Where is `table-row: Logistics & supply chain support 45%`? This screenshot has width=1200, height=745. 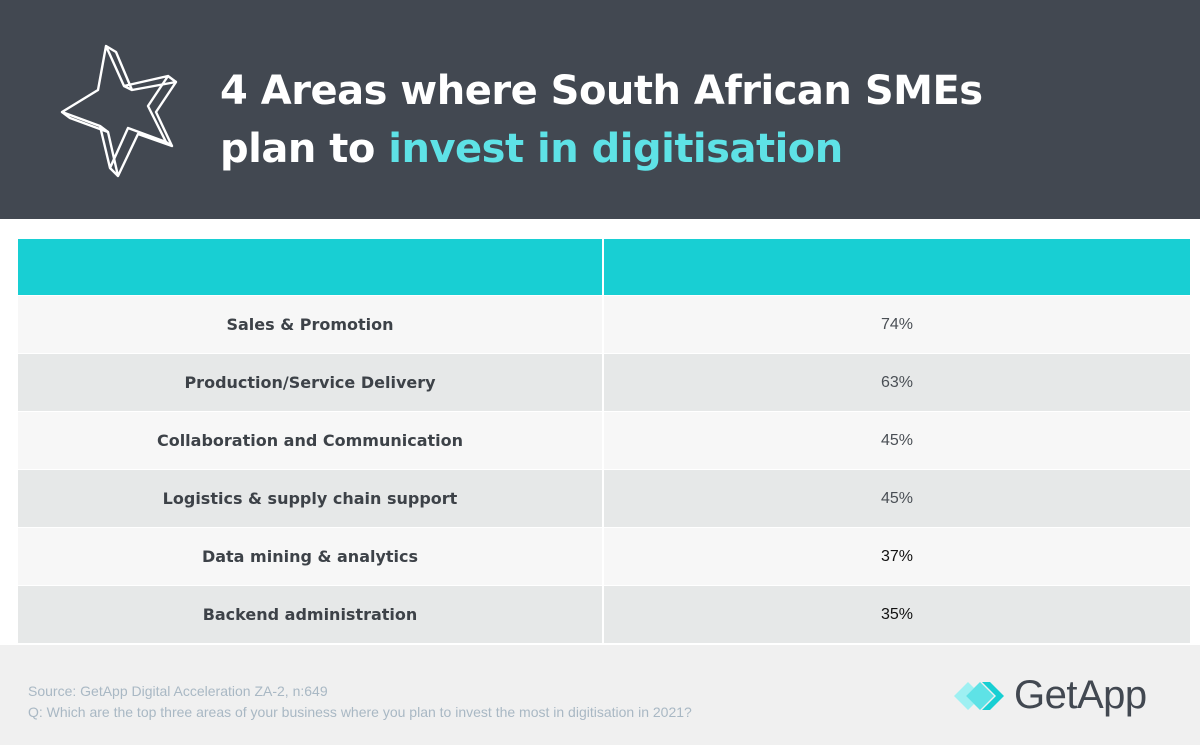 table-row: Logistics & supply chain support 45% is located at coordinates (604, 498).